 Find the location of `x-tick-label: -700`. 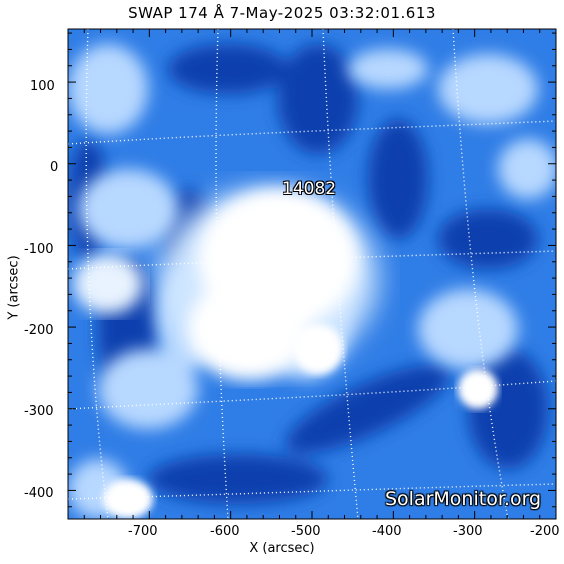

x-tick-label: -700 is located at coordinates (143, 531).